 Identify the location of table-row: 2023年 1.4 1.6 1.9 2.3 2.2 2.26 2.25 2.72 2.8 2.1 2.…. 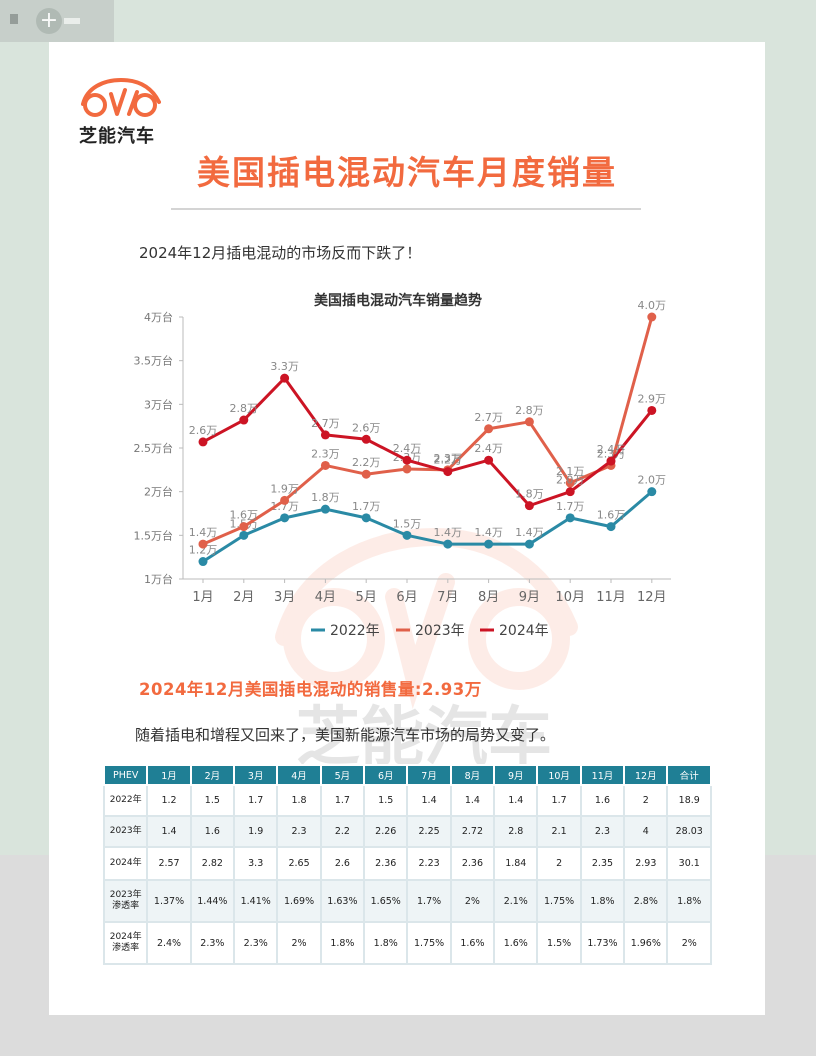
(407, 831).